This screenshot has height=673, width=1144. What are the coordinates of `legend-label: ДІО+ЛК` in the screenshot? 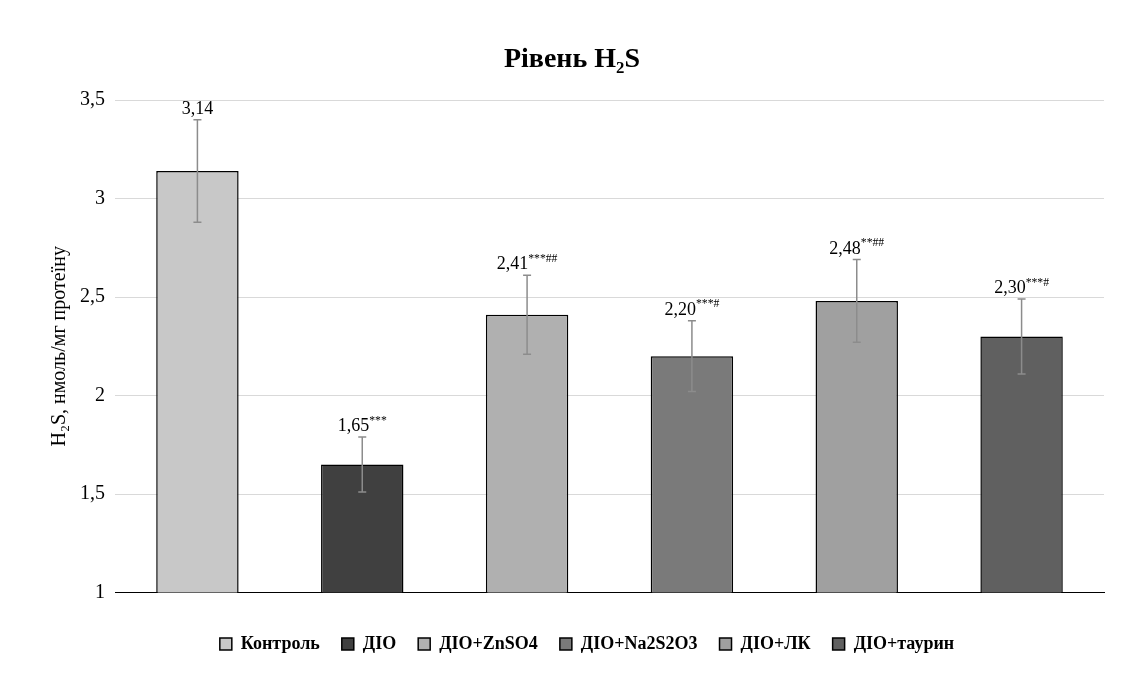 It's located at (775, 642).